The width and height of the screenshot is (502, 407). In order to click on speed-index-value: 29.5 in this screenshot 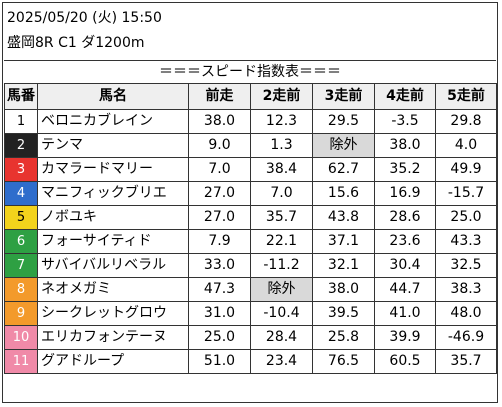, I will do `click(343, 121)`.